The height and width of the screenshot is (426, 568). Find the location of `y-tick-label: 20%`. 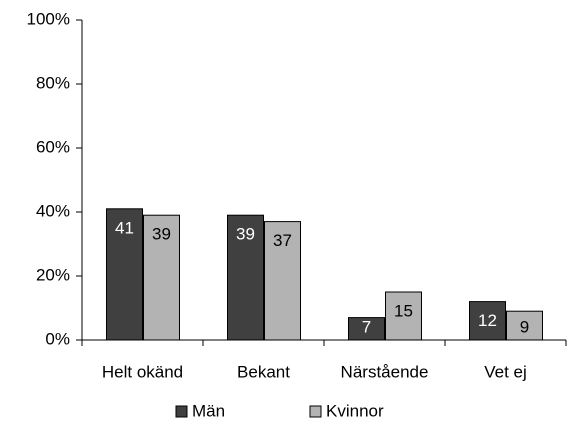

y-tick-label: 20% is located at coordinates (53, 274).